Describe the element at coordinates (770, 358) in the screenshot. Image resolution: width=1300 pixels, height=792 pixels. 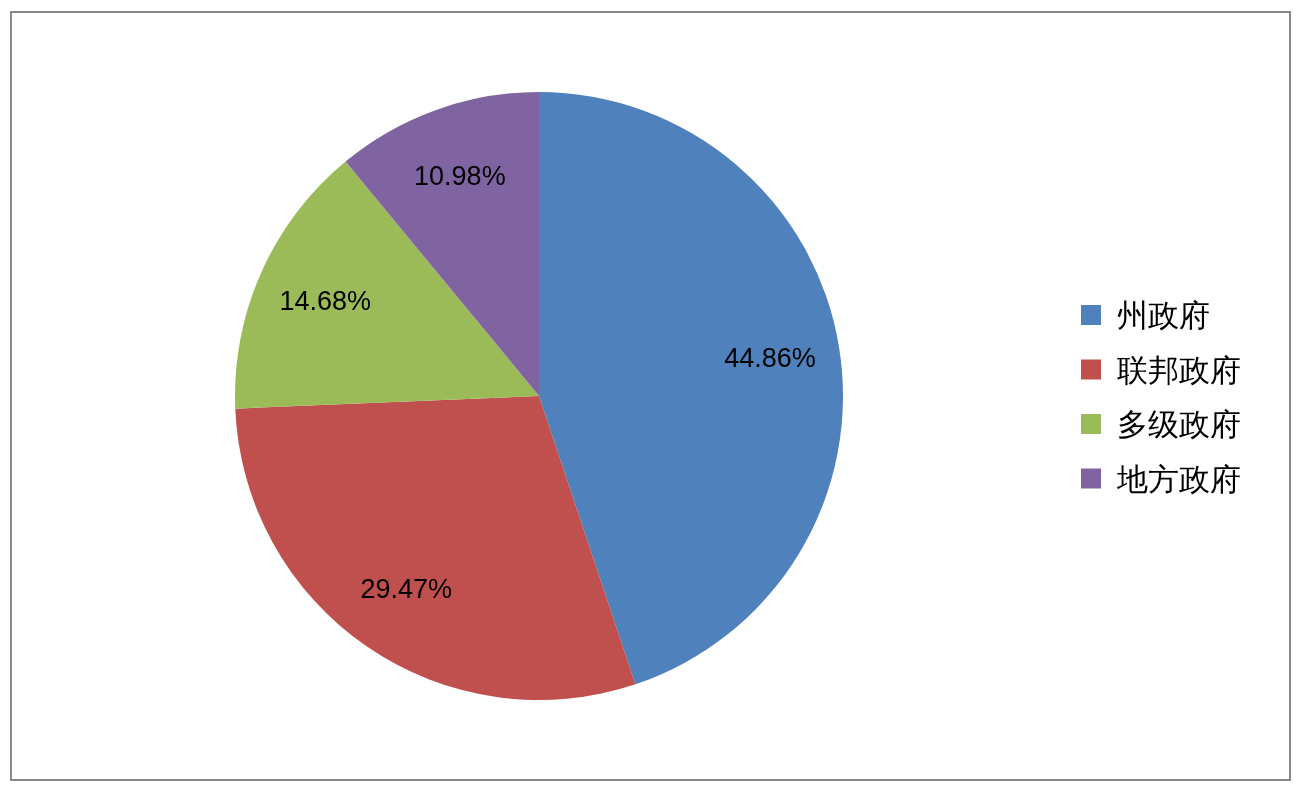
I see `data-label: 44.86%` at that location.